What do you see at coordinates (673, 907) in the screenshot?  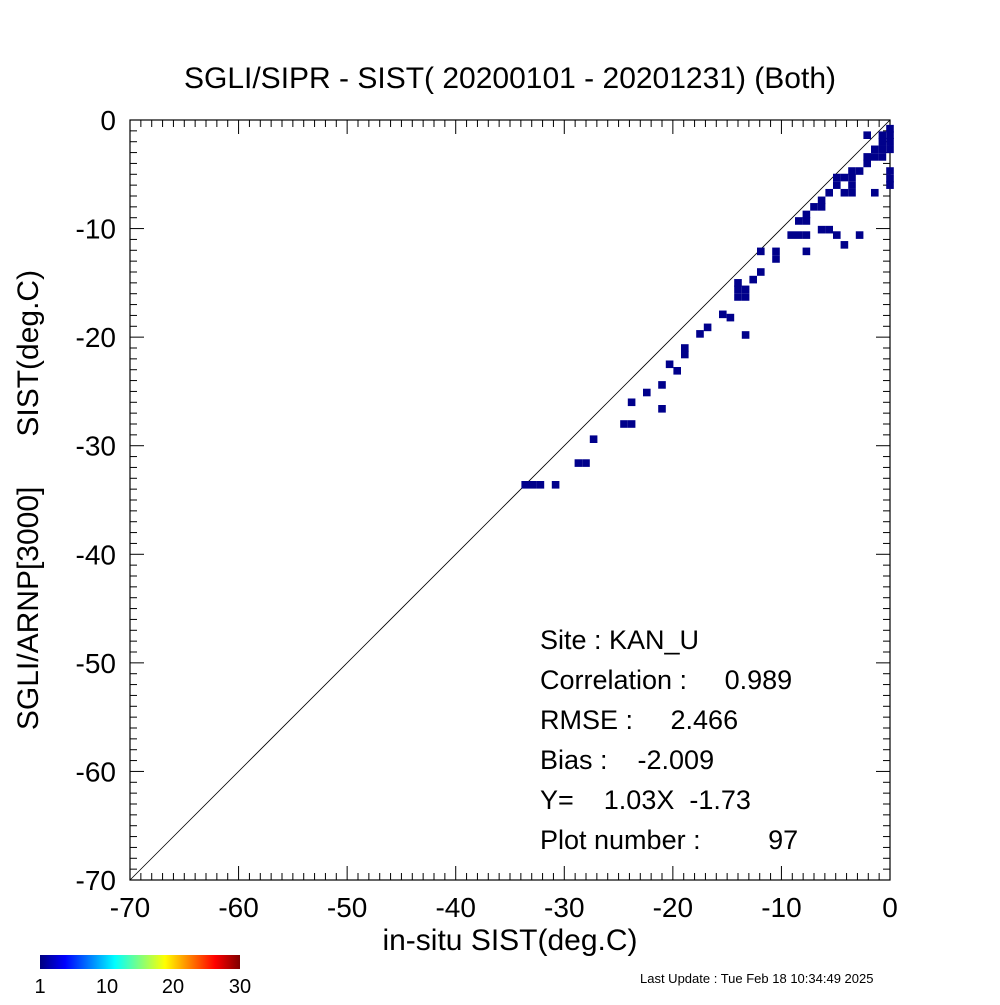 I see `x-tick-label: -20` at bounding box center [673, 907].